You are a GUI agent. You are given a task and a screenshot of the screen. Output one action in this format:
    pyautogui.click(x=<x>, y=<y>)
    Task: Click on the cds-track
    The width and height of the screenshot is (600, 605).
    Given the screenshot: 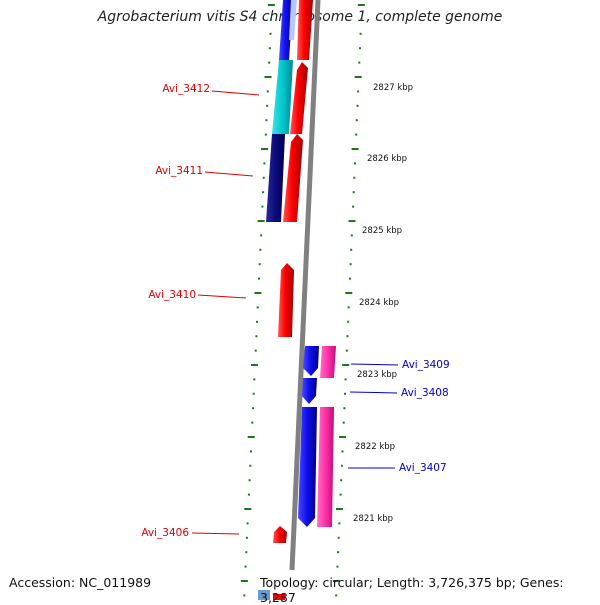 What is the action you would take?
    pyautogui.click(x=285, y=300)
    